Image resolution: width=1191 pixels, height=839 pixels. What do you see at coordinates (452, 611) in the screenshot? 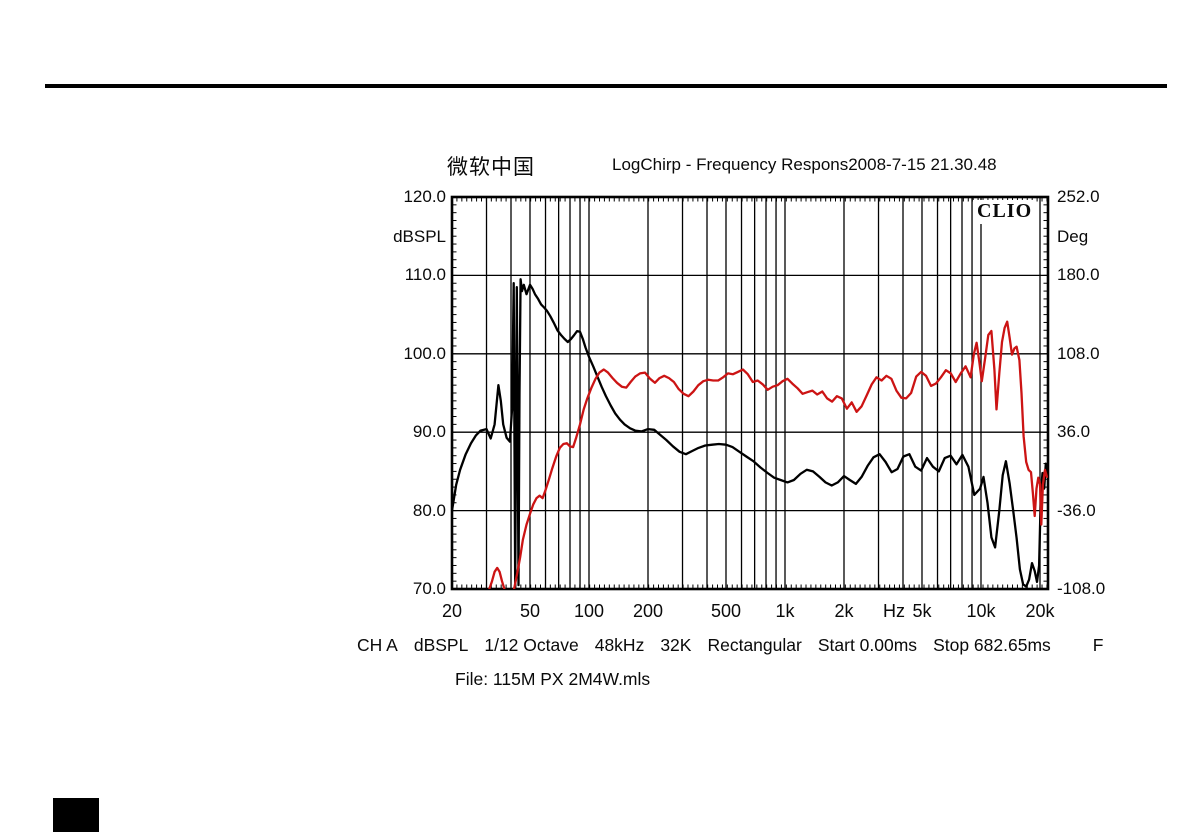
I see `x-axis-tick-label: 20` at bounding box center [452, 611].